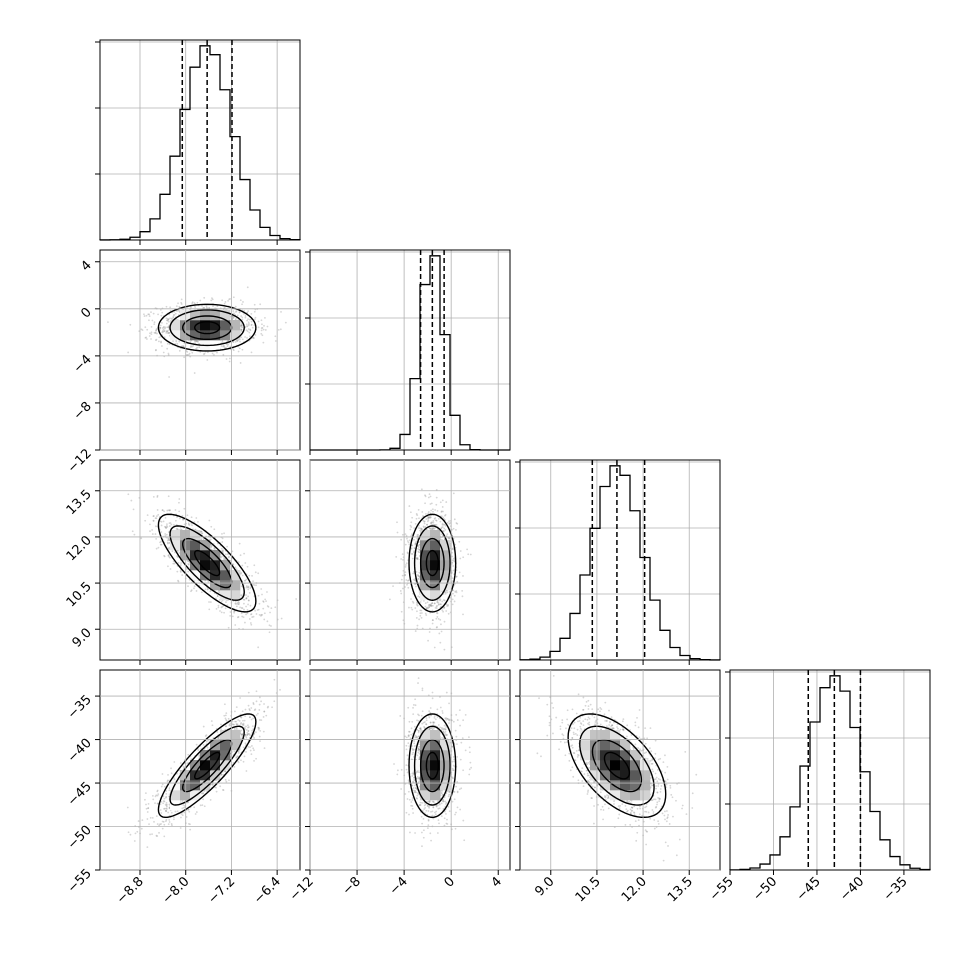 The height and width of the screenshot is (970, 970). I want to click on y-tick-label: −4, so click(83, 364).